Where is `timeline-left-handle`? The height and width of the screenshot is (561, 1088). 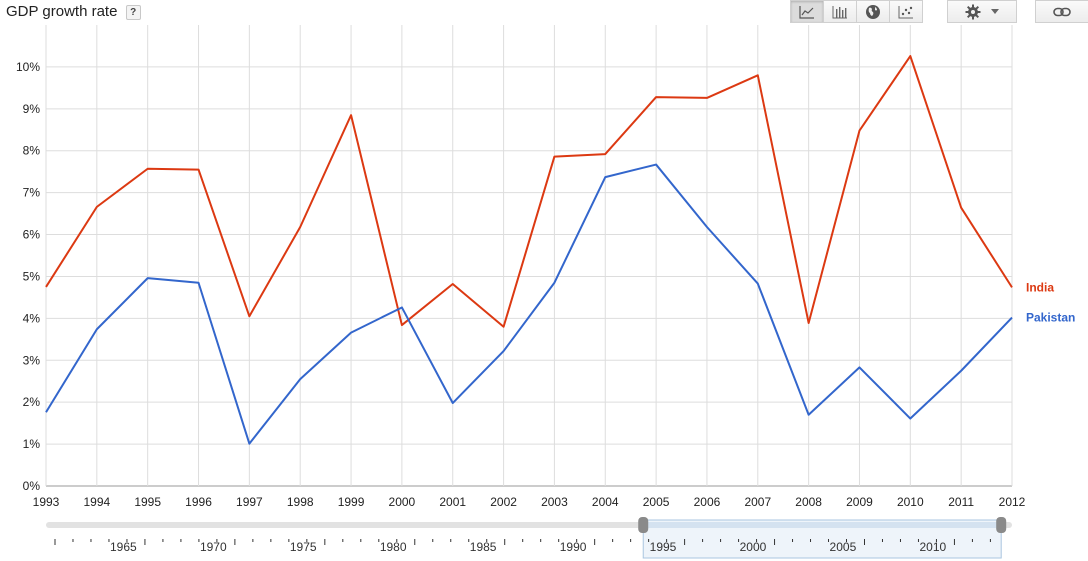 timeline-left-handle is located at coordinates (643, 525).